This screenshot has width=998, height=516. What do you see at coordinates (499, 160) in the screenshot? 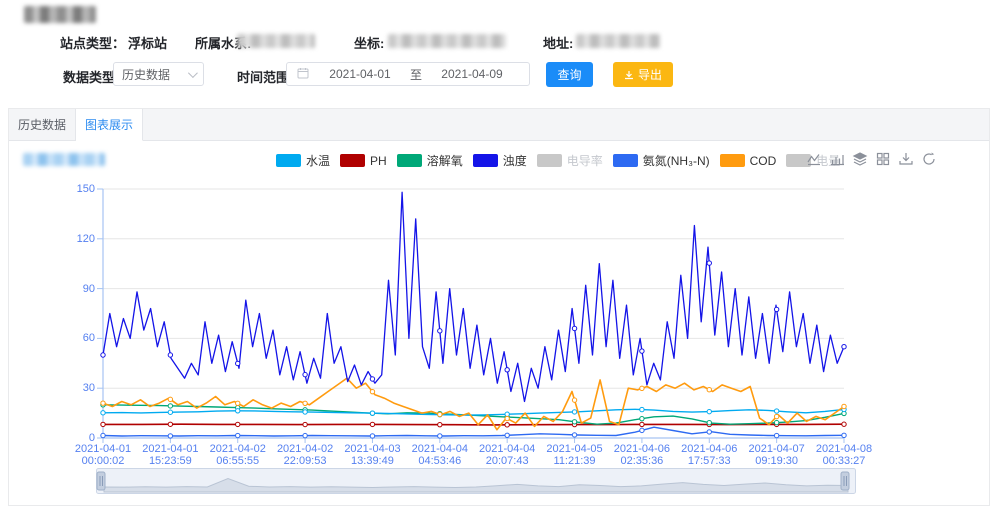
I see `legend-item: 浊度` at bounding box center [499, 160].